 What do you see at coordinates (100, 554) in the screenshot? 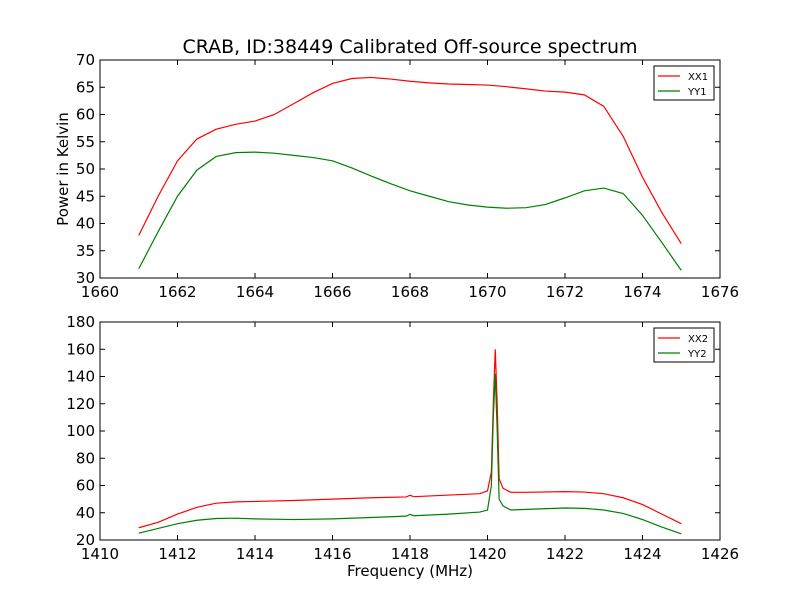
I see `x-tick-label: 1410` at bounding box center [100, 554].